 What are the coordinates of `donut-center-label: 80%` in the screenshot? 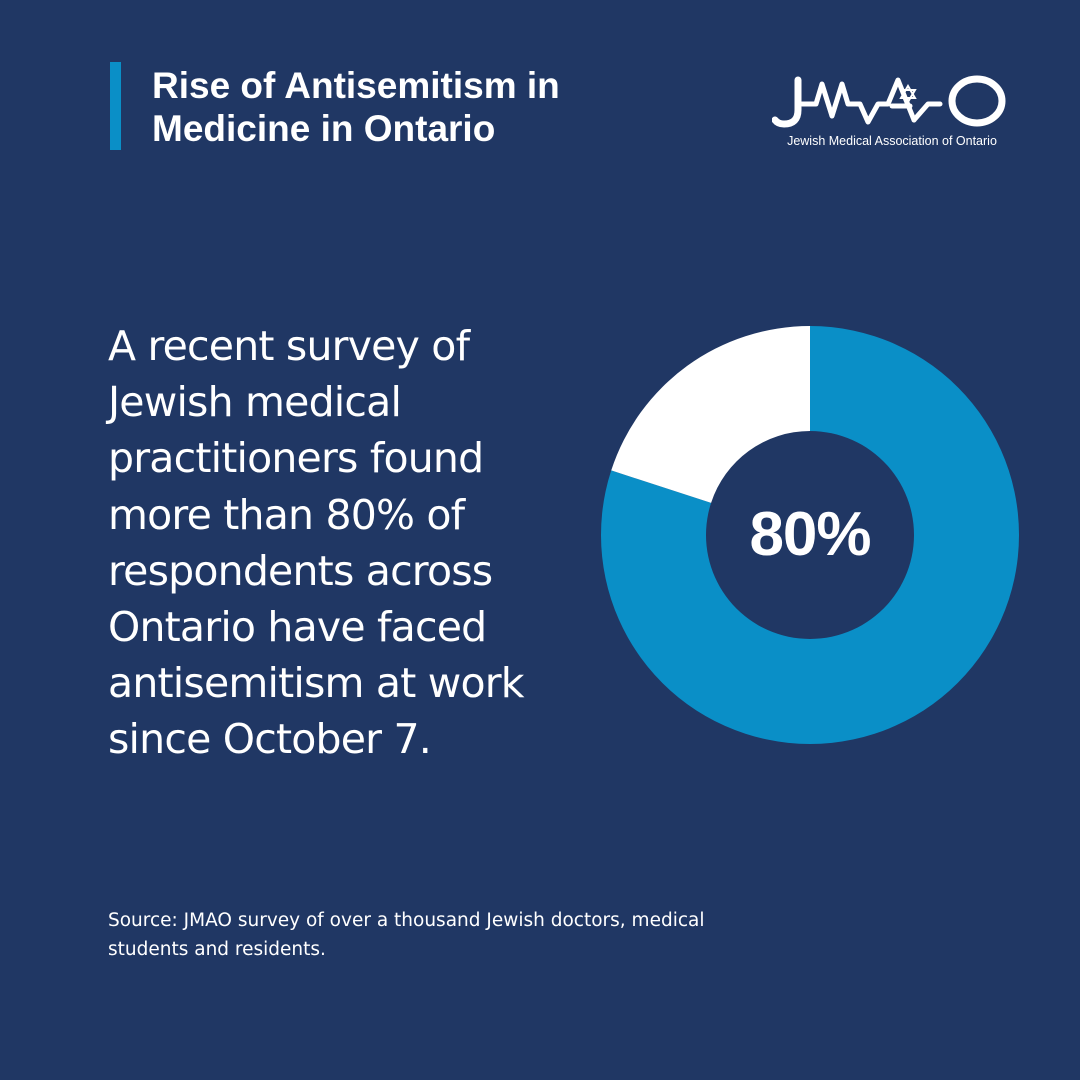 It's located at (810, 534).